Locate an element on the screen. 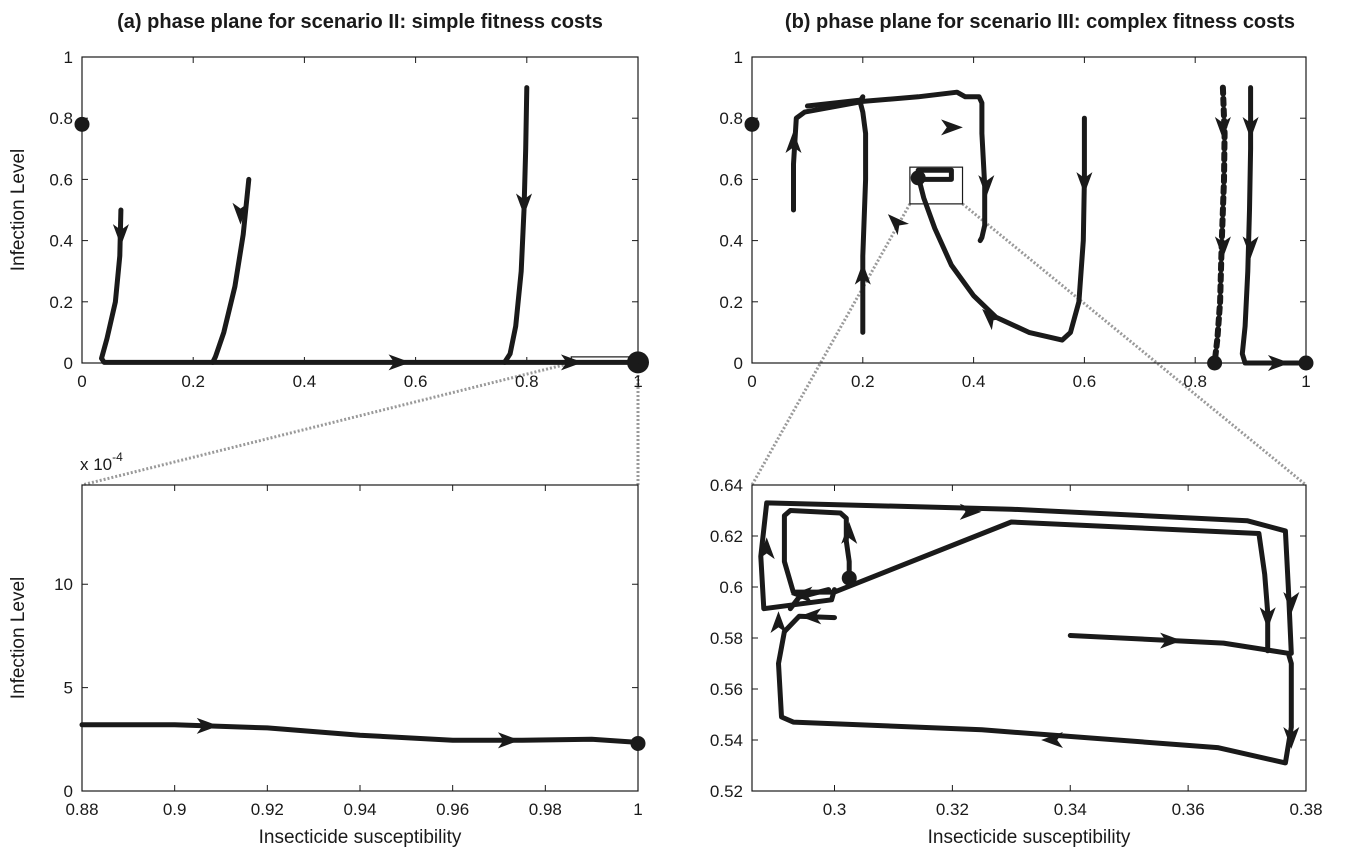 The width and height of the screenshot is (1368, 861). x-tick-label: 0.96 is located at coordinates (452, 809).